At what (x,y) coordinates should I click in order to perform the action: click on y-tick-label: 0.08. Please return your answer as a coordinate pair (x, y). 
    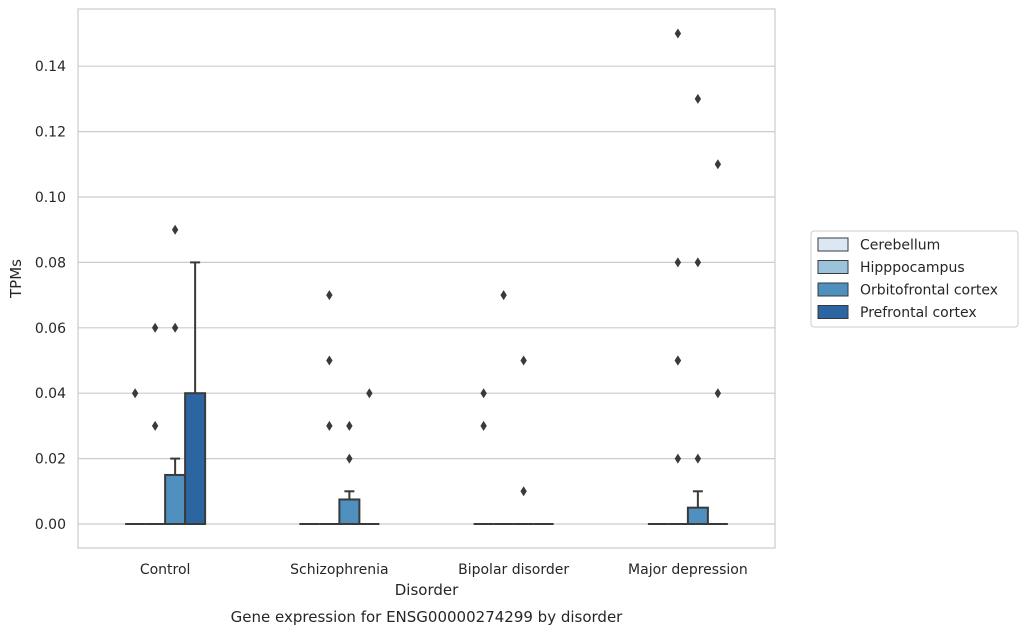
    Looking at the image, I should click on (50, 263).